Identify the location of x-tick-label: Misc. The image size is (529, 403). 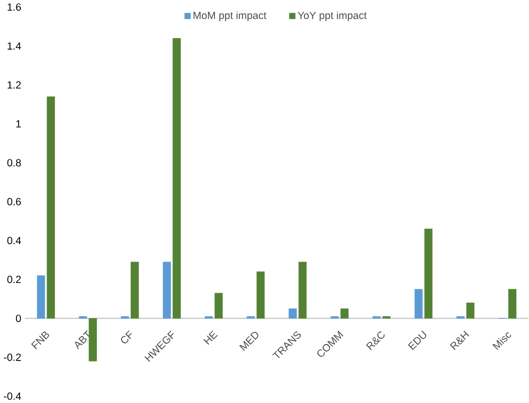
(502, 341).